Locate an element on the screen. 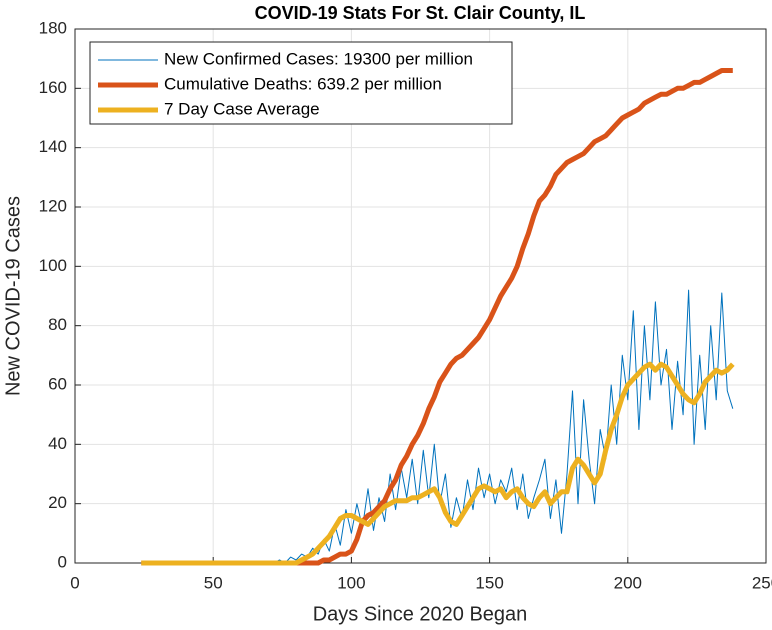 The height and width of the screenshot is (630, 772). x-tick-label: 250 is located at coordinates (762, 582).